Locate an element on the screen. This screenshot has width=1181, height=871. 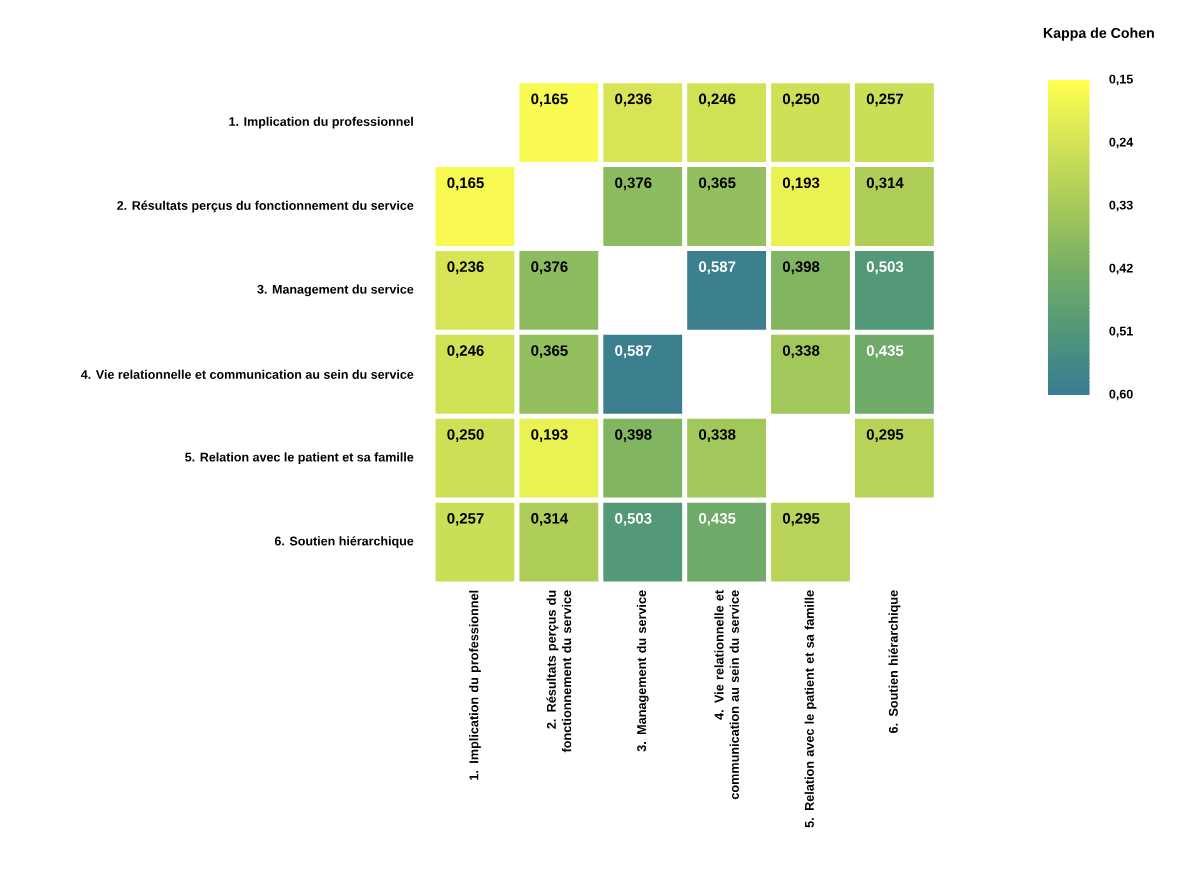
y-tick-label: 2. Résultats perçus du fonctionnement du service is located at coordinates (265, 206).